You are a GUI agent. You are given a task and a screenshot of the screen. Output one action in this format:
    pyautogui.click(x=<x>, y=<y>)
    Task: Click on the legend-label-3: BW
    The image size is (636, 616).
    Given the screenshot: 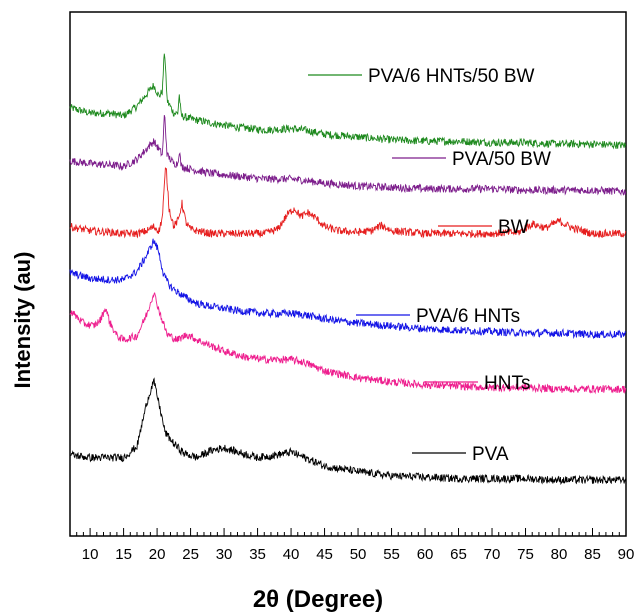 What is the action you would take?
    pyautogui.click(x=513, y=227)
    